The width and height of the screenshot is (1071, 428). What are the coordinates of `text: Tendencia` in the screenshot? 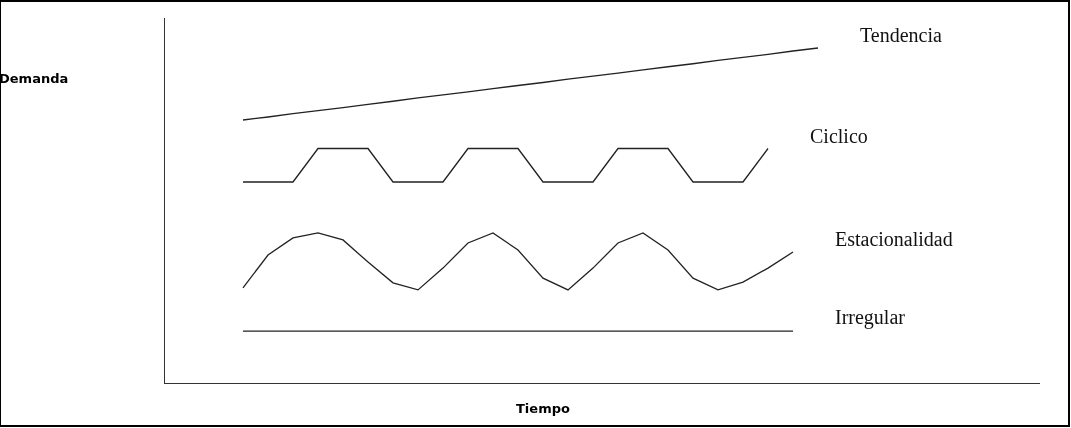 It's located at (901, 35).